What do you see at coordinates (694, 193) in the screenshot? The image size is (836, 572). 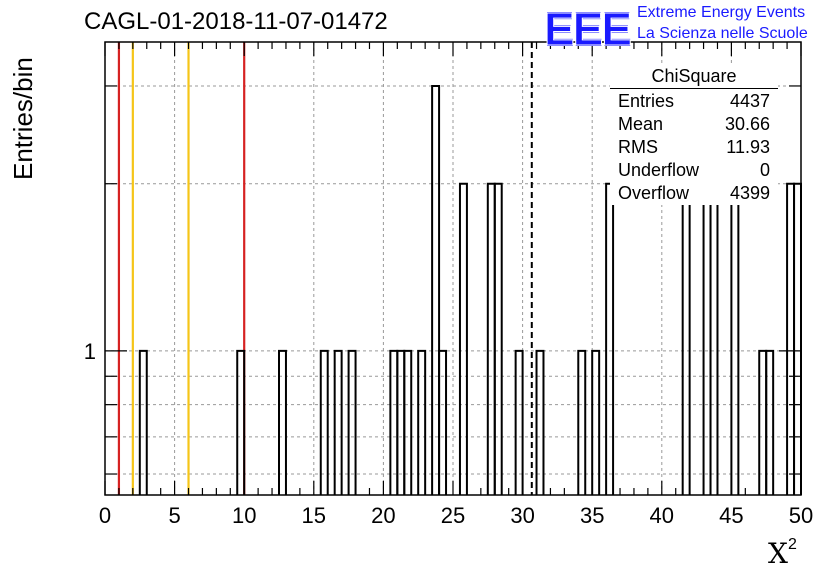 I see `stats-row-overflow: Overflow 4399` at bounding box center [694, 193].